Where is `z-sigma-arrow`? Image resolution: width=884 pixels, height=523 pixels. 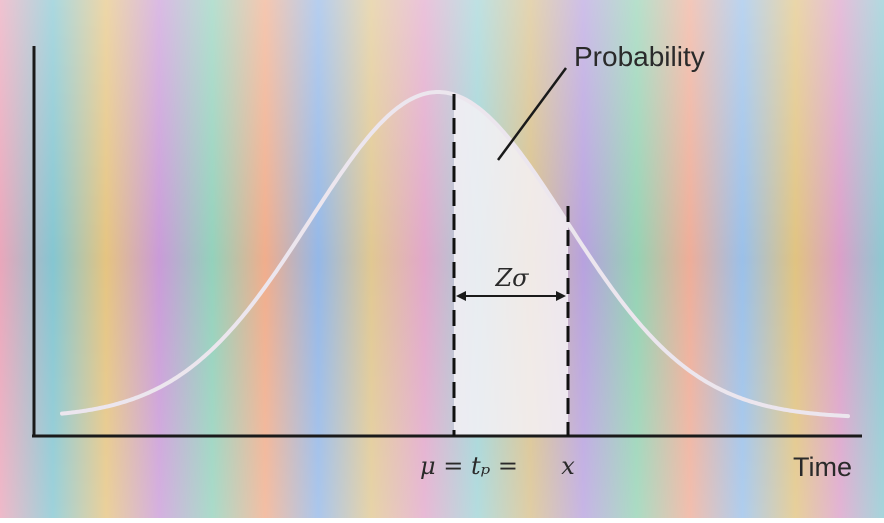 z-sigma-arrow is located at coordinates (511, 296).